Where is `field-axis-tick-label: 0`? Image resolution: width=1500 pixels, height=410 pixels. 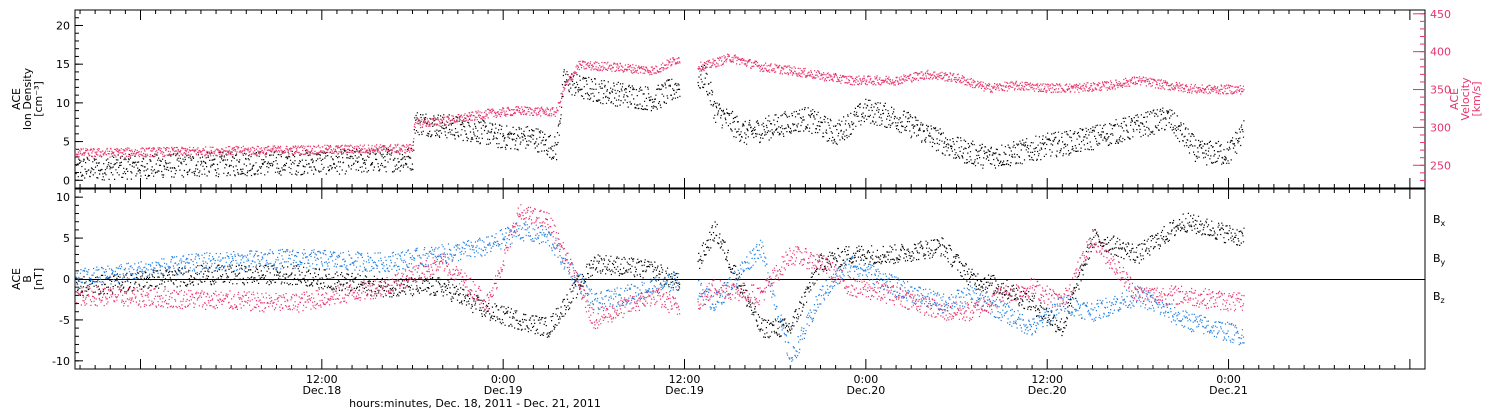
field-axis-tick-label: 0 is located at coordinates (66, 279).